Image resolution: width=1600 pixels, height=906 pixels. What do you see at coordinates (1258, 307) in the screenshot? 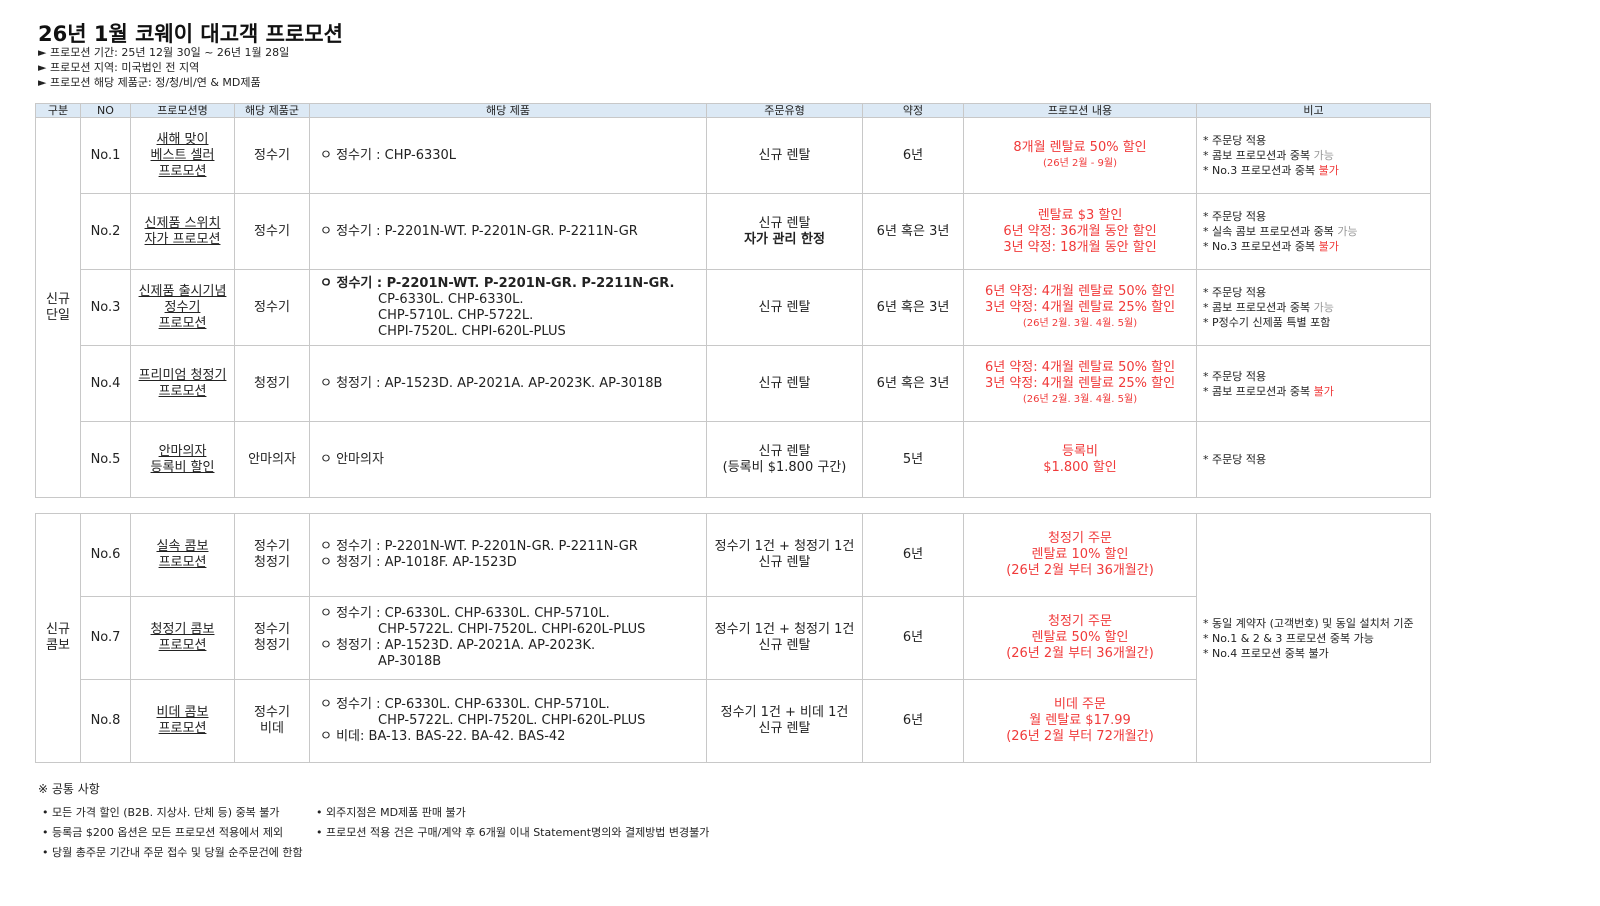
I see `remark-text: * 콤보 프로모션과 중복` at bounding box center [1258, 307].